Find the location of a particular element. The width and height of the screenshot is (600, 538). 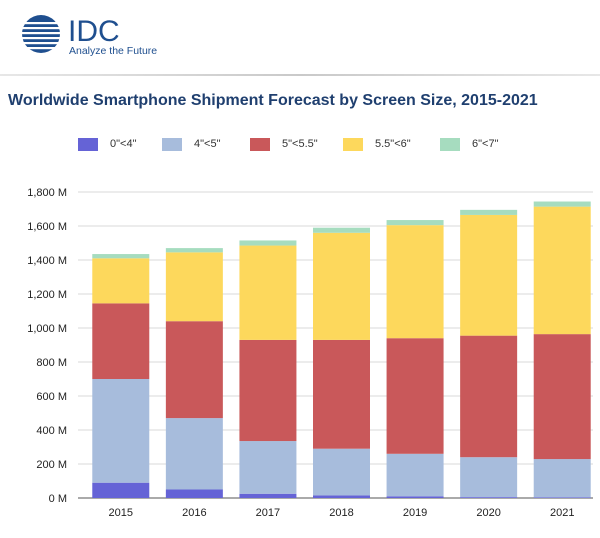

chart-legend: 0"<4" 4"<5" 5"<5.5" 5.5"<6" 6"<7" is located at coordinates (300, 146).